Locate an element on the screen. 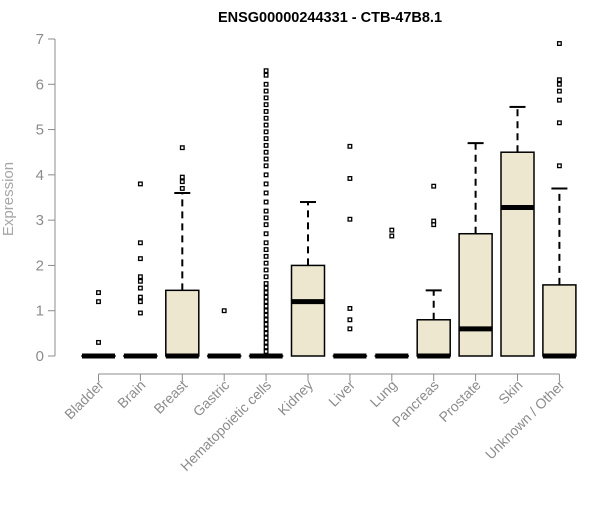  y-tick-label: 0 is located at coordinates (40, 356).